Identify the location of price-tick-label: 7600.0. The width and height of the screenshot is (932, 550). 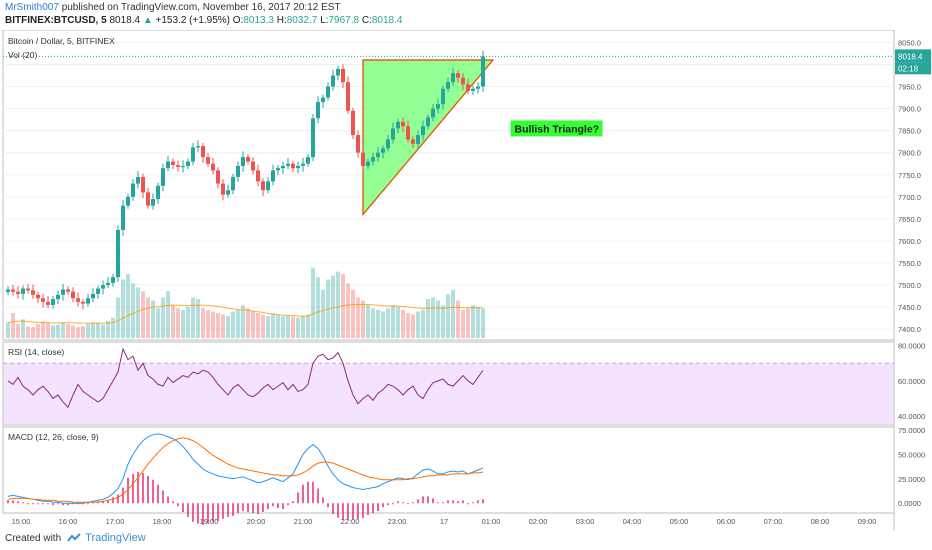
(909, 241).